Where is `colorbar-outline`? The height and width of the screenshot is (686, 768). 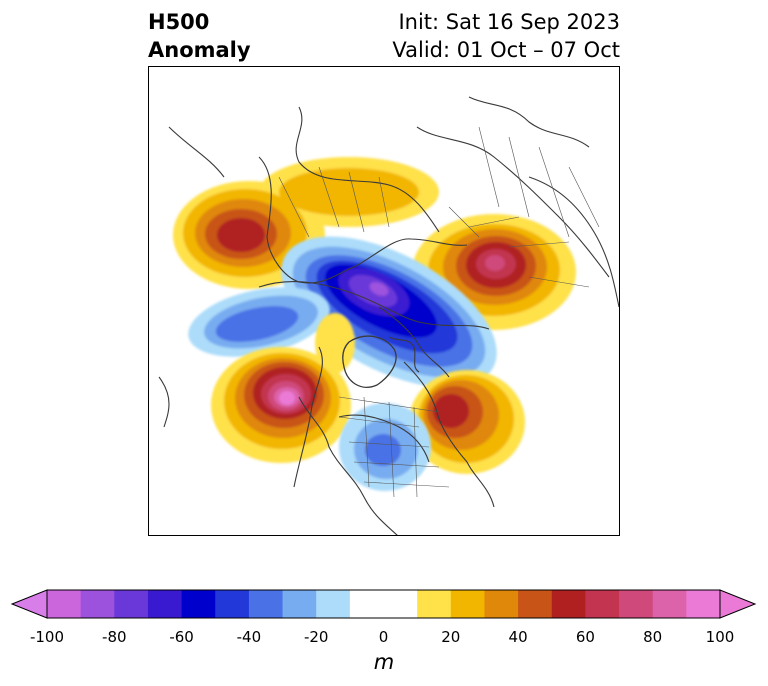 colorbar-outline is located at coordinates (383, 604).